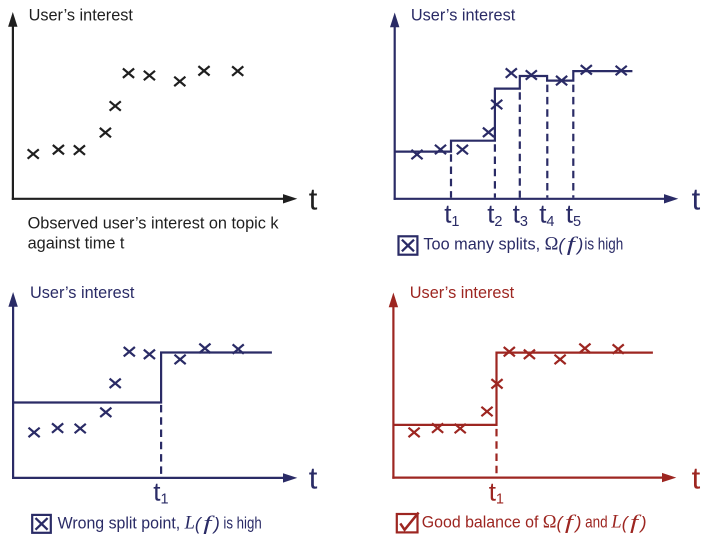 This screenshot has height=534, width=703. What do you see at coordinates (534, 523) in the screenshot?
I see `svg-text:Good balance of Ω( f ) and L(: Good balance of Ω( f ) and L( f )` at bounding box center [534, 523].